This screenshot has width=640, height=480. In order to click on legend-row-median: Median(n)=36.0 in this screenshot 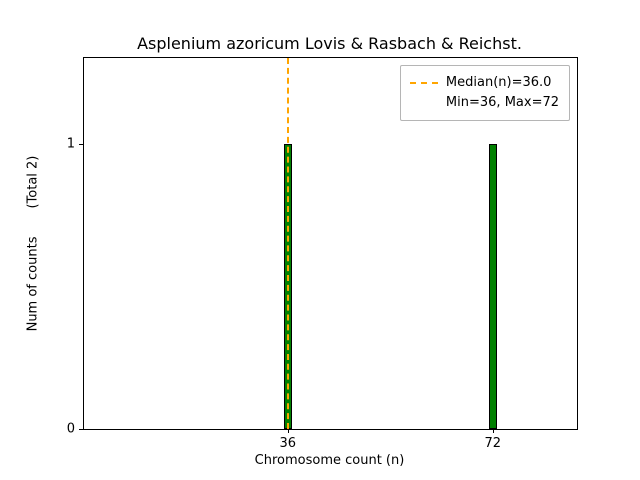, I will do `click(484, 83)`.